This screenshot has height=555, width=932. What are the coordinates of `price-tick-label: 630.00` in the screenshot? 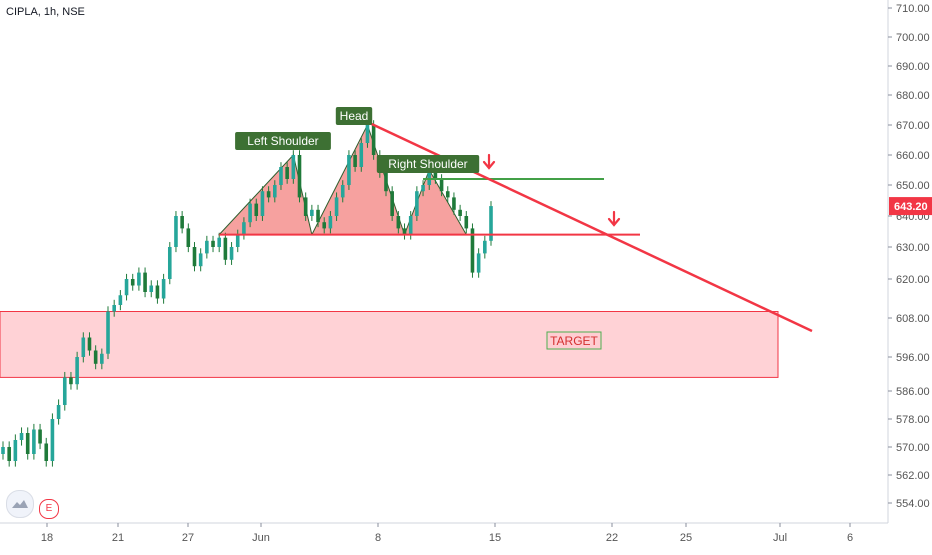 It's located at (913, 248).